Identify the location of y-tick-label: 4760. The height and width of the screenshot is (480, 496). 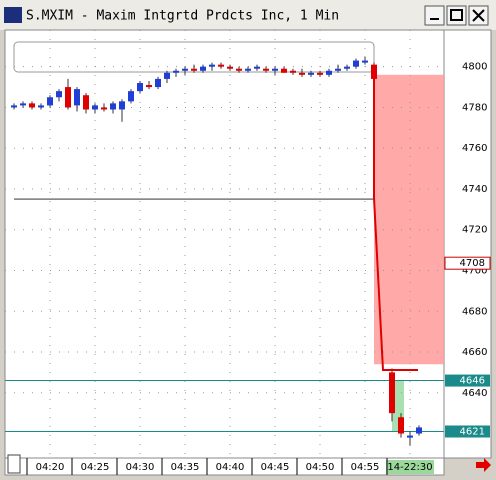
(474, 148).